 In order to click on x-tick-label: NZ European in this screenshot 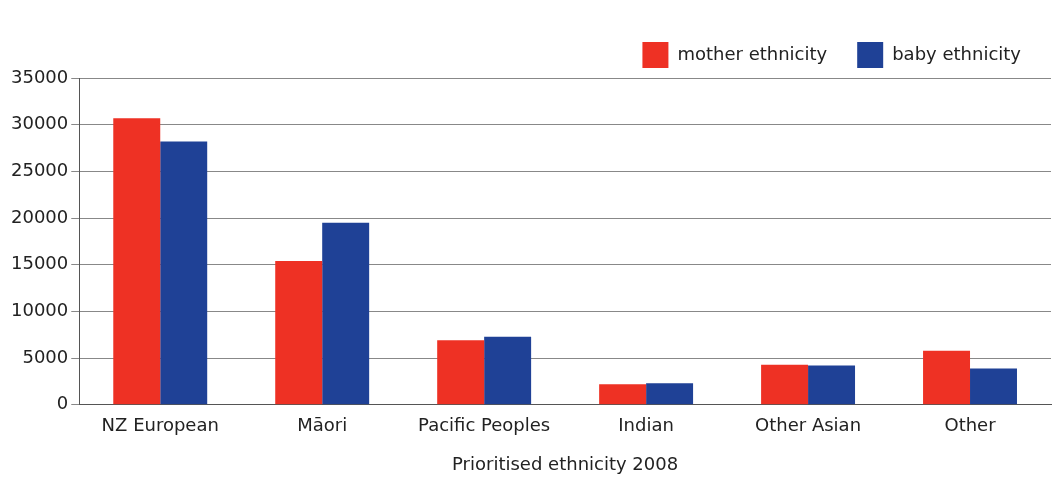, I will do `click(160, 425)`.